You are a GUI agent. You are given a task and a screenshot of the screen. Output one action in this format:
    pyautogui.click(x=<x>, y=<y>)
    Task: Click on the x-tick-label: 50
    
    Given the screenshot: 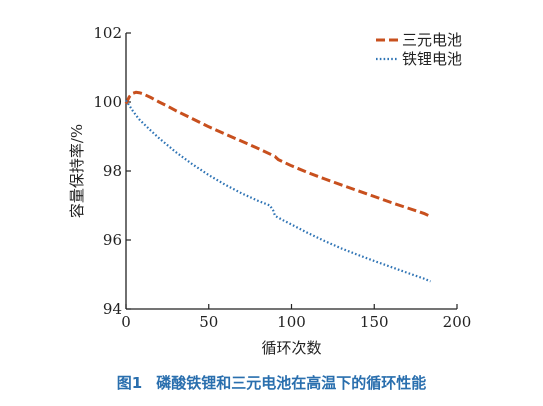 What is the action you would take?
    pyautogui.click(x=208, y=322)
    